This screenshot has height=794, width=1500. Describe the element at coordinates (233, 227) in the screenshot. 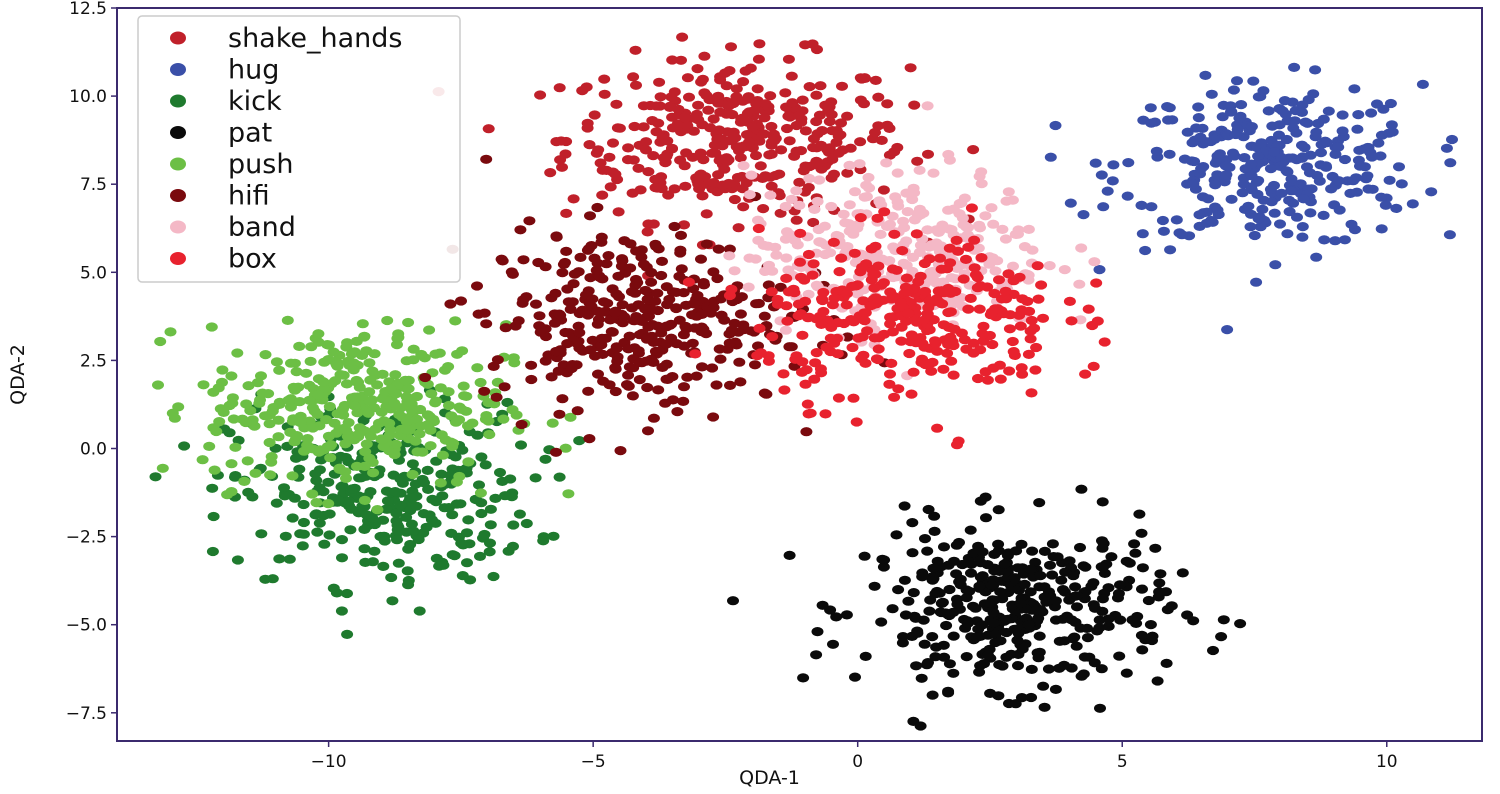

I see `legend-item-band: band` at that location.